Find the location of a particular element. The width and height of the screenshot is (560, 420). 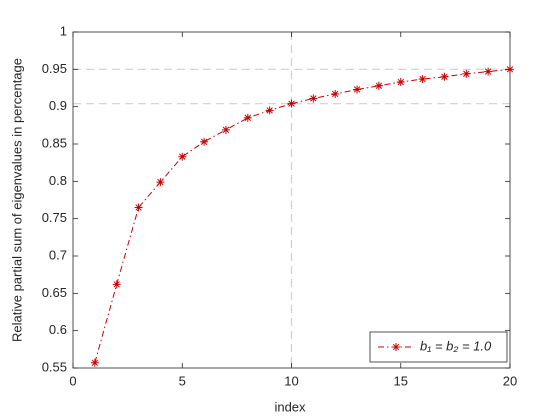

y-tick-label: 0.95 is located at coordinates (54, 68).